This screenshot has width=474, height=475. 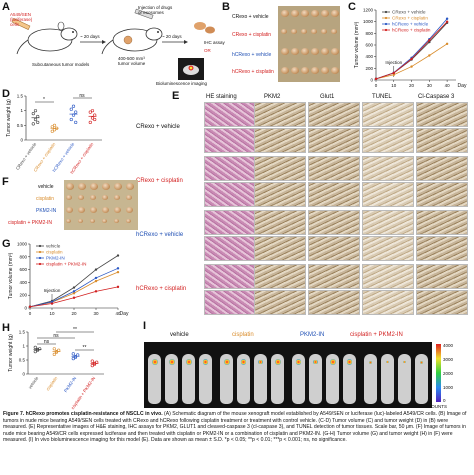 What do you see at coordinates (101, 205) in the screenshot?
I see `tumor-photo-f` at bounding box center [101, 205].